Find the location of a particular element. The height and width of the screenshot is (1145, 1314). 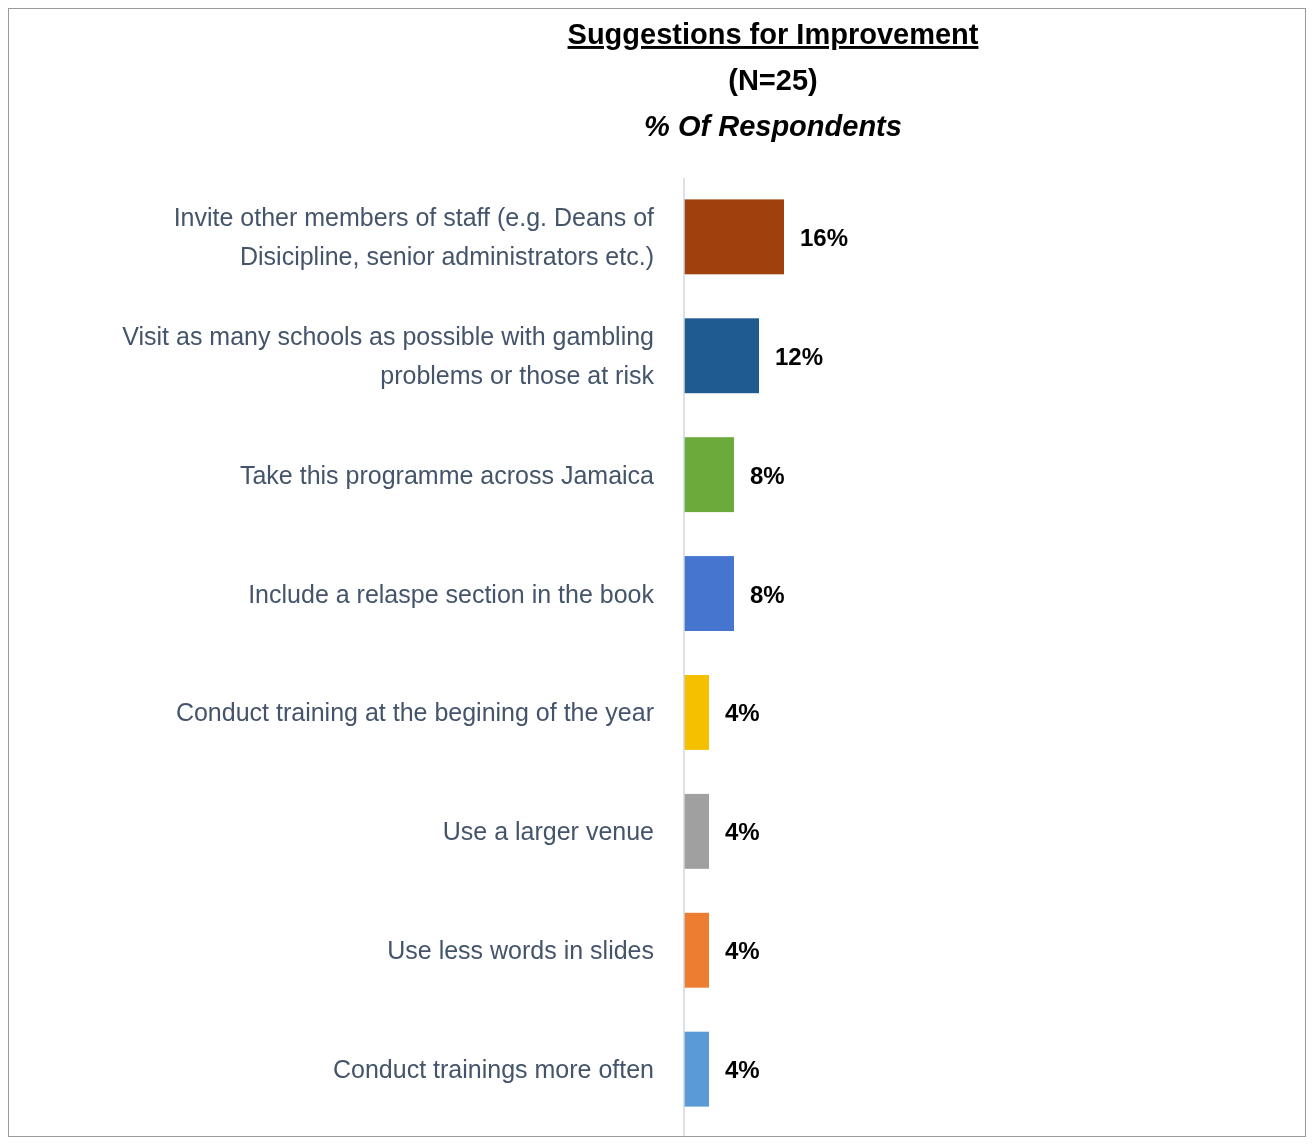

y-tick-label: Conduct training at the begining of the year is located at coordinates (414, 712).